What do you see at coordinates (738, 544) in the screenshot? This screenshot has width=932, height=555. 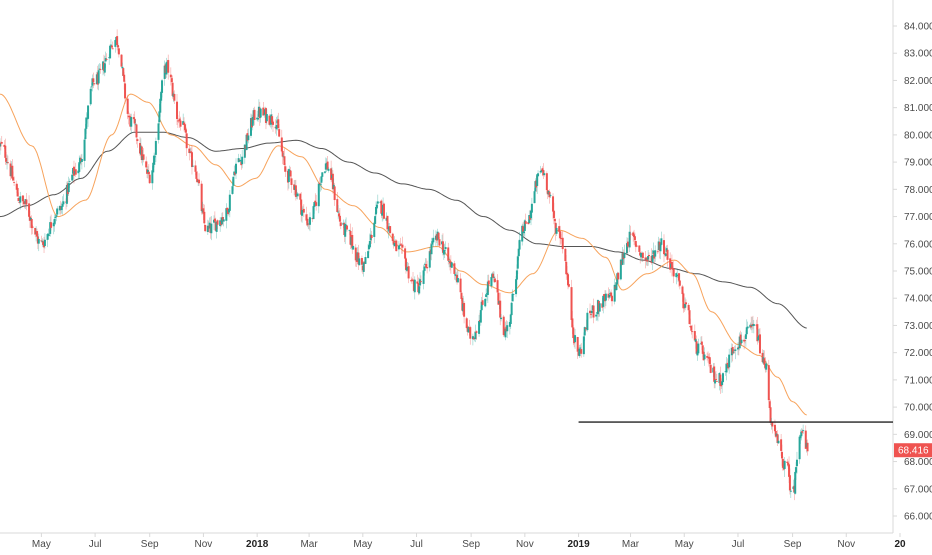 I see `x-tick-label: Jul` at bounding box center [738, 544].